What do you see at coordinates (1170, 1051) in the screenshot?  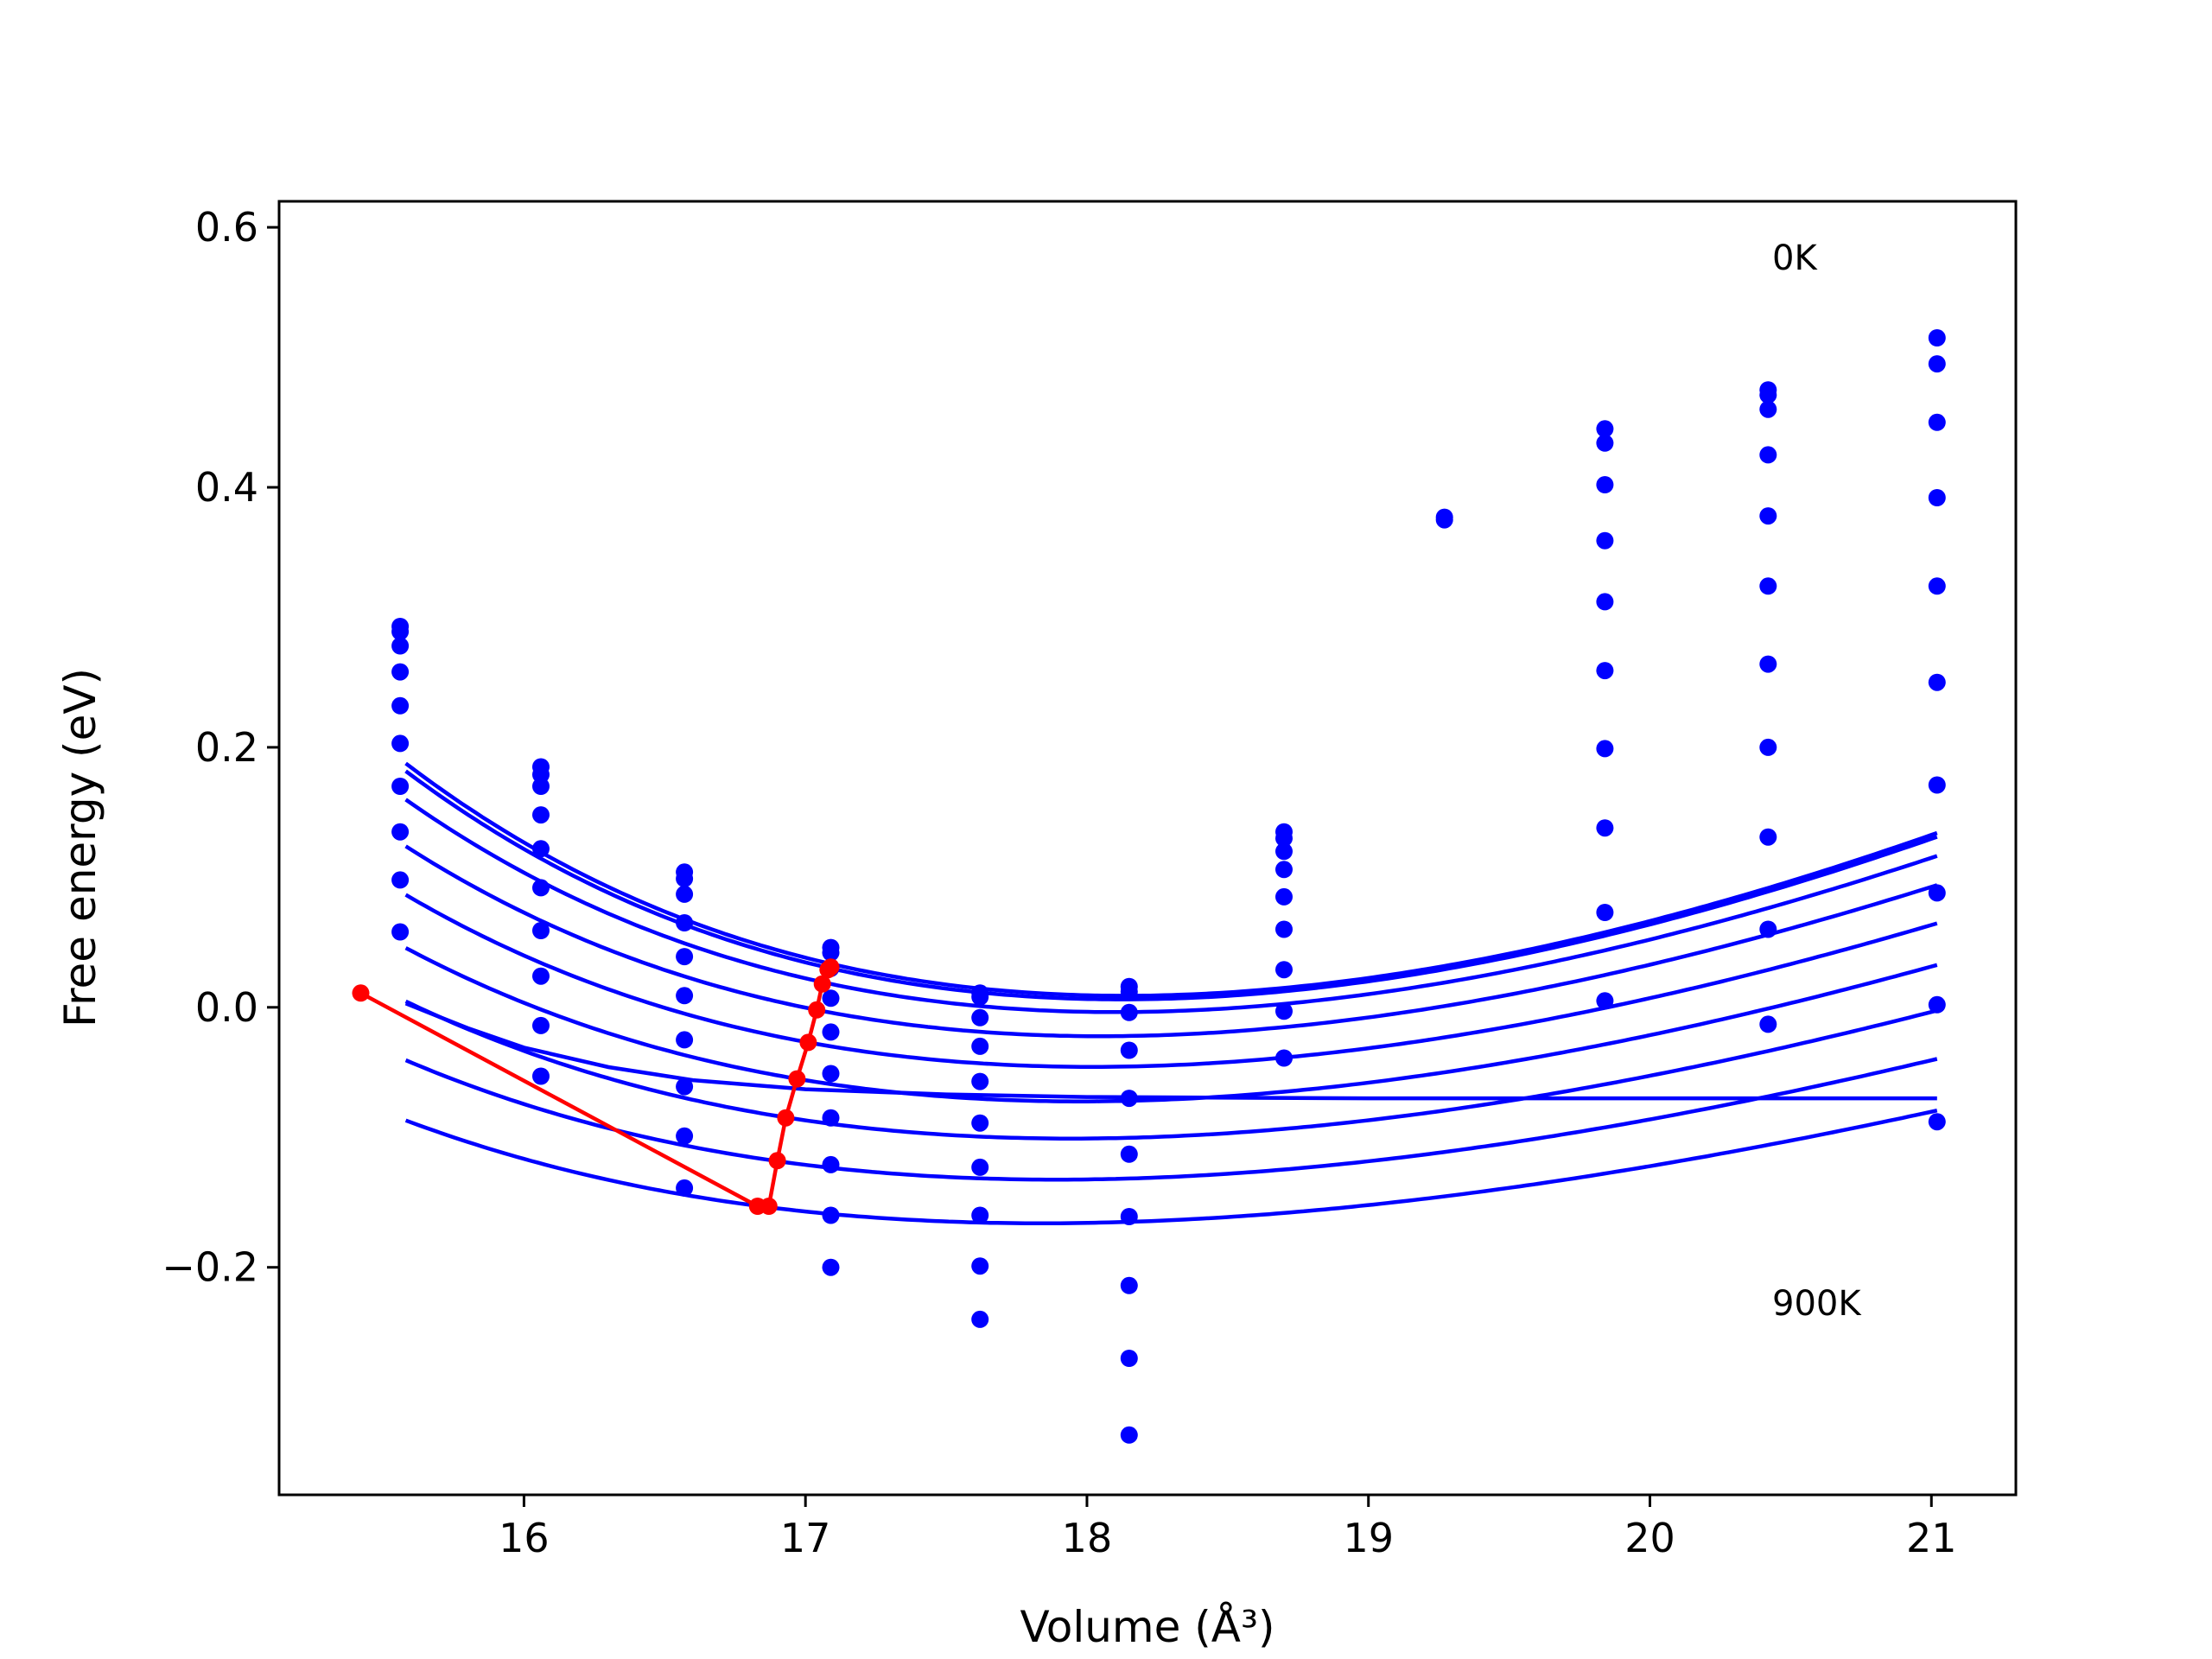 I see `flat-curve` at bounding box center [1170, 1051].